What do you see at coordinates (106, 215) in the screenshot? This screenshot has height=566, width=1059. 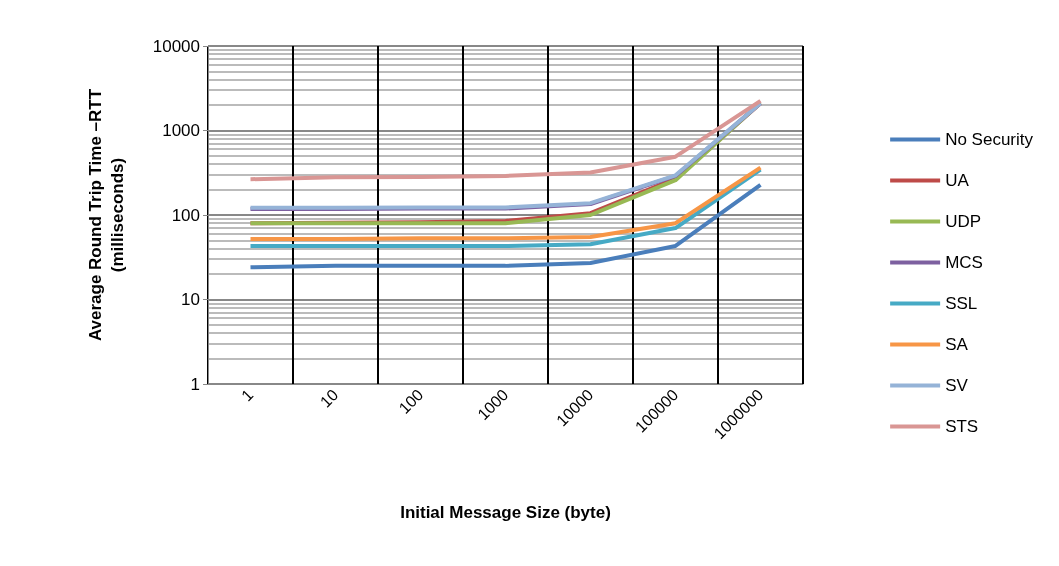 I see `y-axis-title: Average Round Trip Time –RTT (milliseconds)` at bounding box center [106, 215].